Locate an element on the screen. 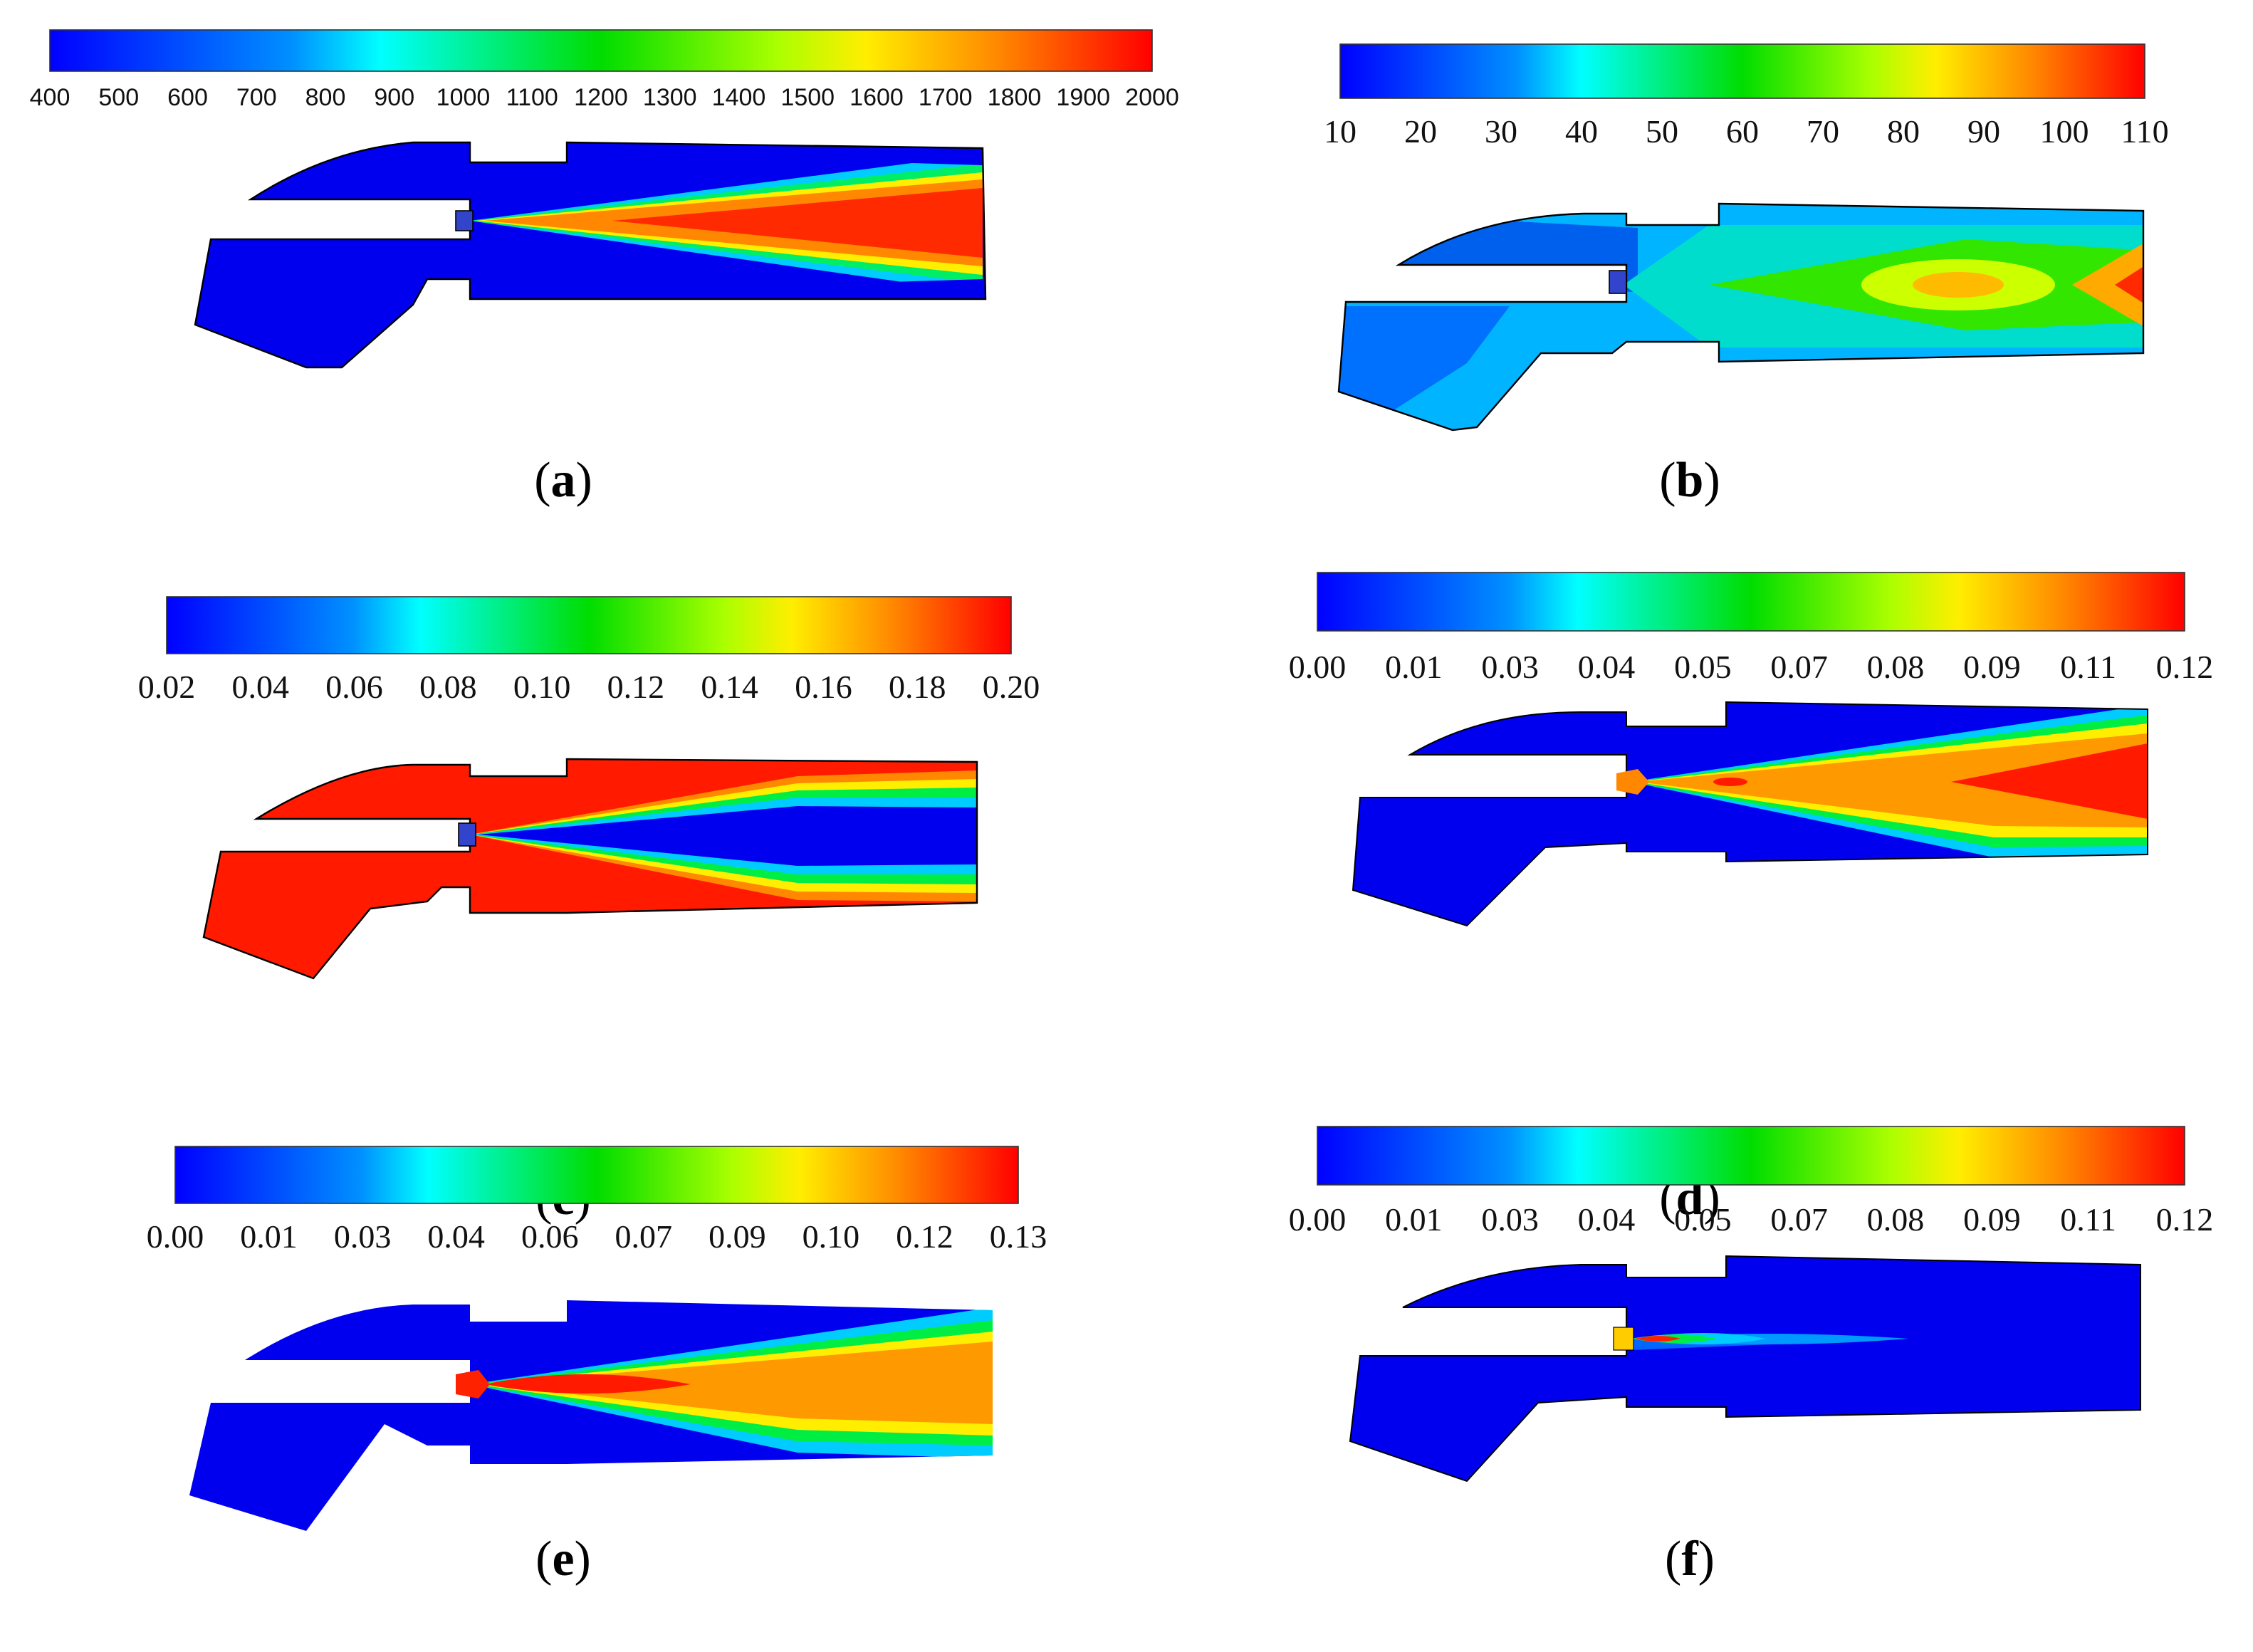 The image size is (2253, 1652). colorbar-tick-label: 900 is located at coordinates (394, 98).